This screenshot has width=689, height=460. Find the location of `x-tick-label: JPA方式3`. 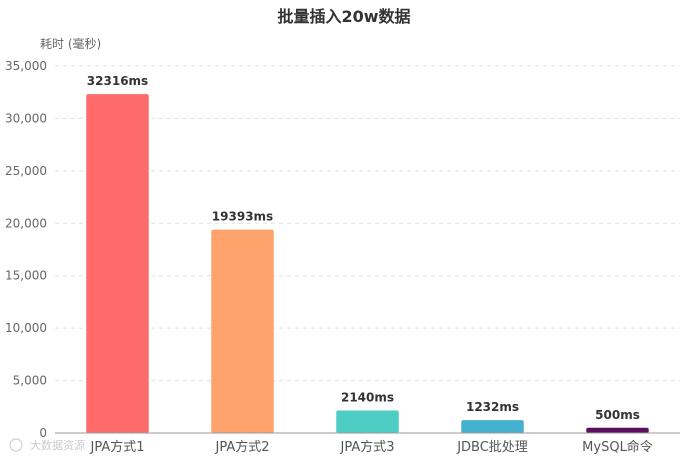

x-tick-label: JPA方式3 is located at coordinates (366, 447).